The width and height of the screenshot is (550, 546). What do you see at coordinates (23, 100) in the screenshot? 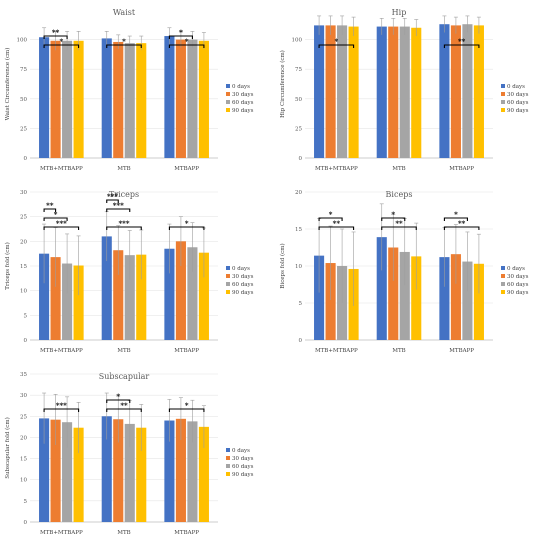
I see `y-tick-label: 50` at bounding box center [23, 100].